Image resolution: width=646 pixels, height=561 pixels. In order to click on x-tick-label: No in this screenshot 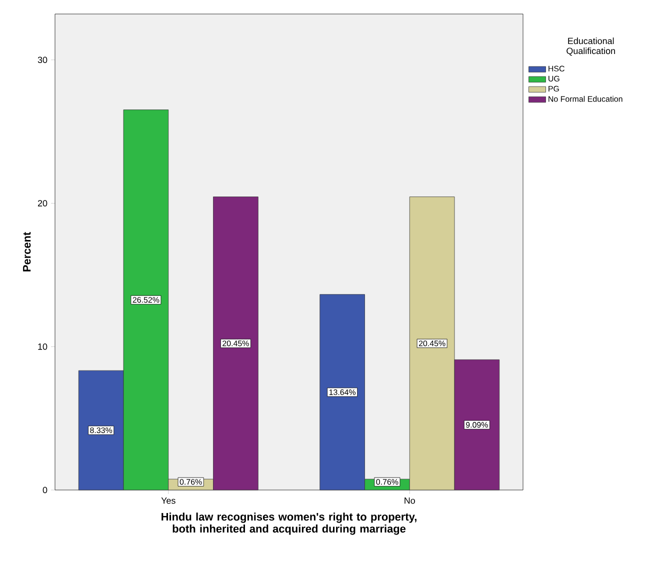, I will do `click(409, 501)`.